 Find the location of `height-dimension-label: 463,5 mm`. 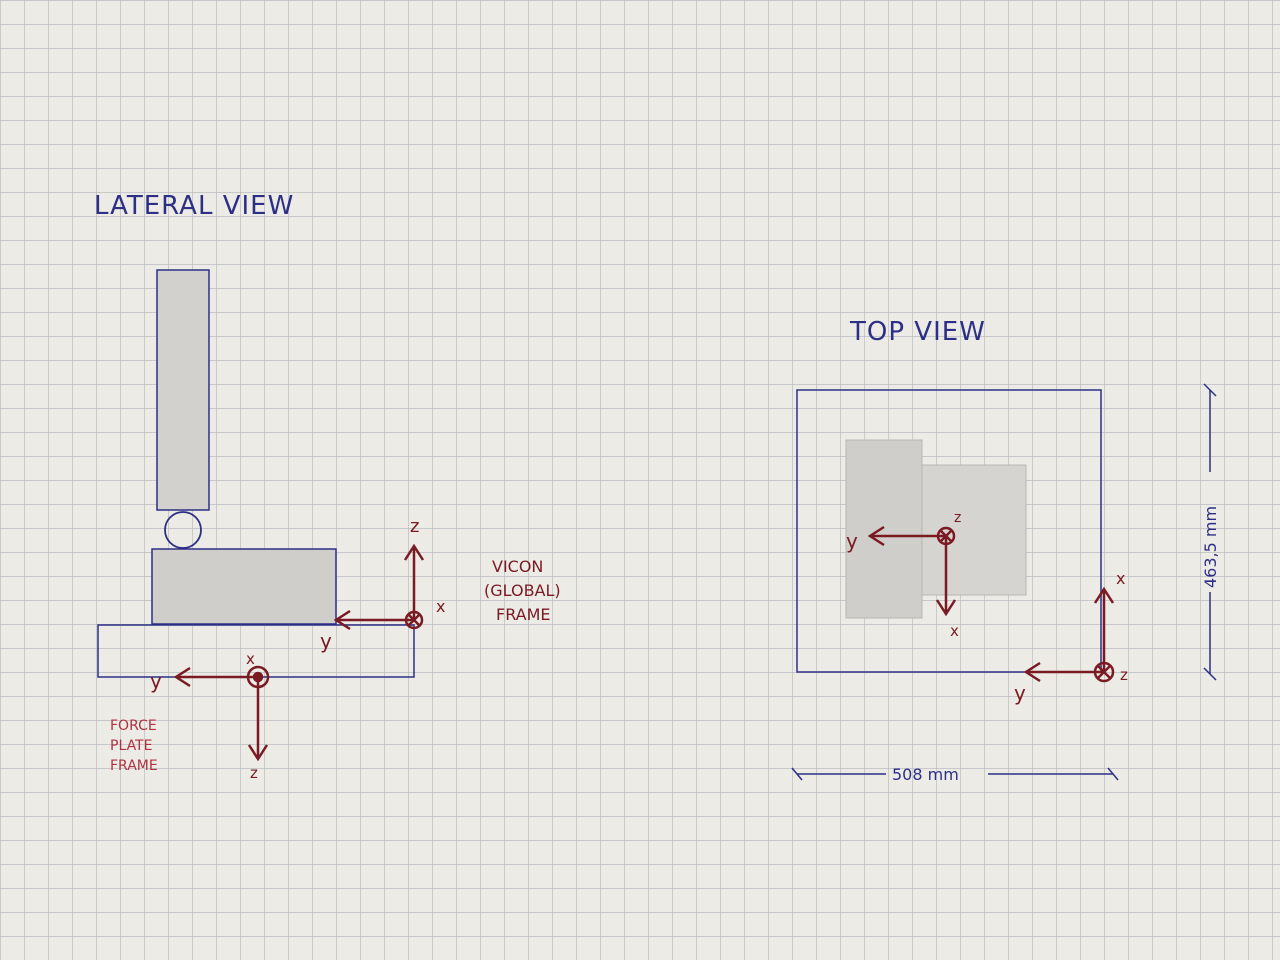

height-dimension-label: 463,5 mm is located at coordinates (1210, 547).